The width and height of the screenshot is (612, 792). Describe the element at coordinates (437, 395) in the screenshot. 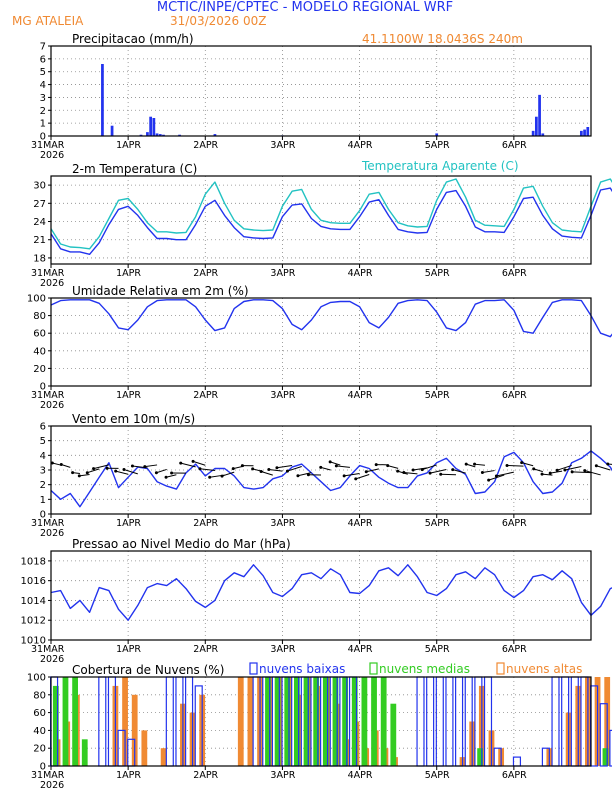

I see `rh-xtick-label: 5APR` at that location.